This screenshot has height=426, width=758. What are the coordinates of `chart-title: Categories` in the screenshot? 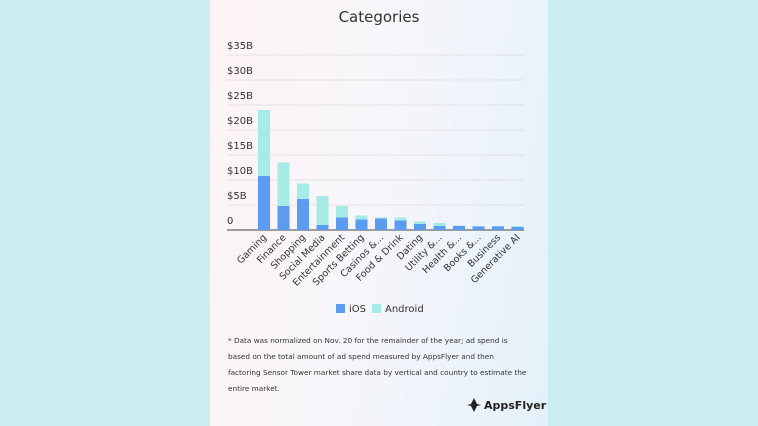 It's located at (379, 17).